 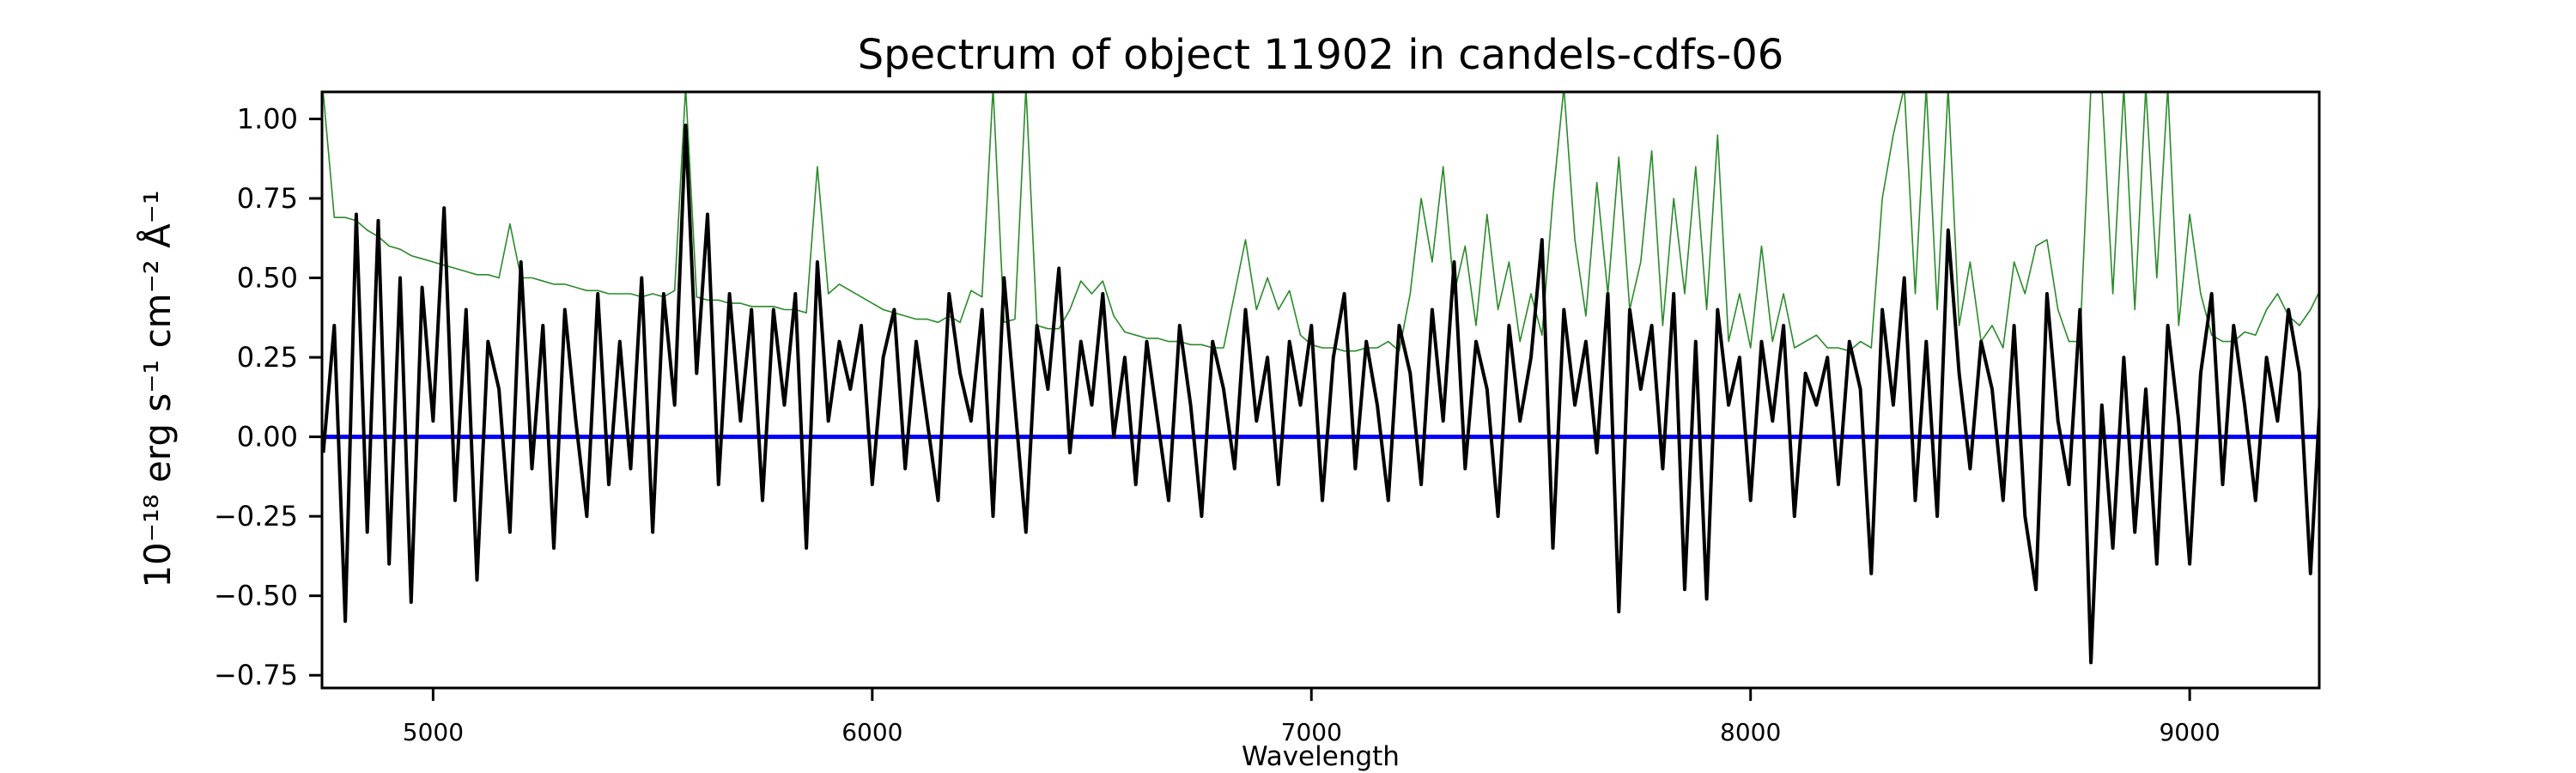 I want to click on x-tick-label: 7000, so click(x=1312, y=732).